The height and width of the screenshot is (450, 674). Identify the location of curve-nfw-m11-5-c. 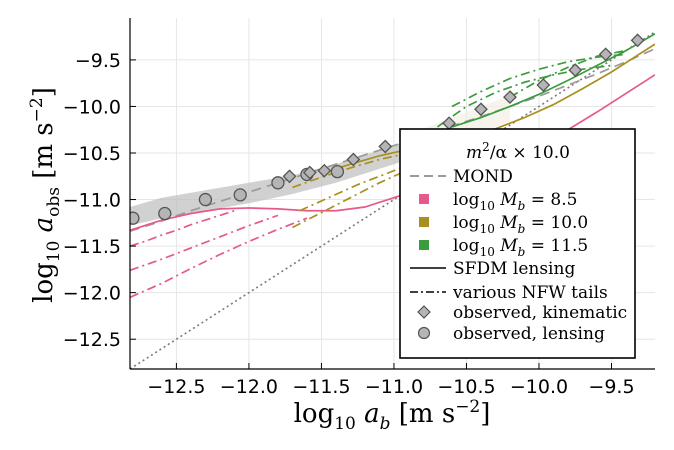
(524, 96).